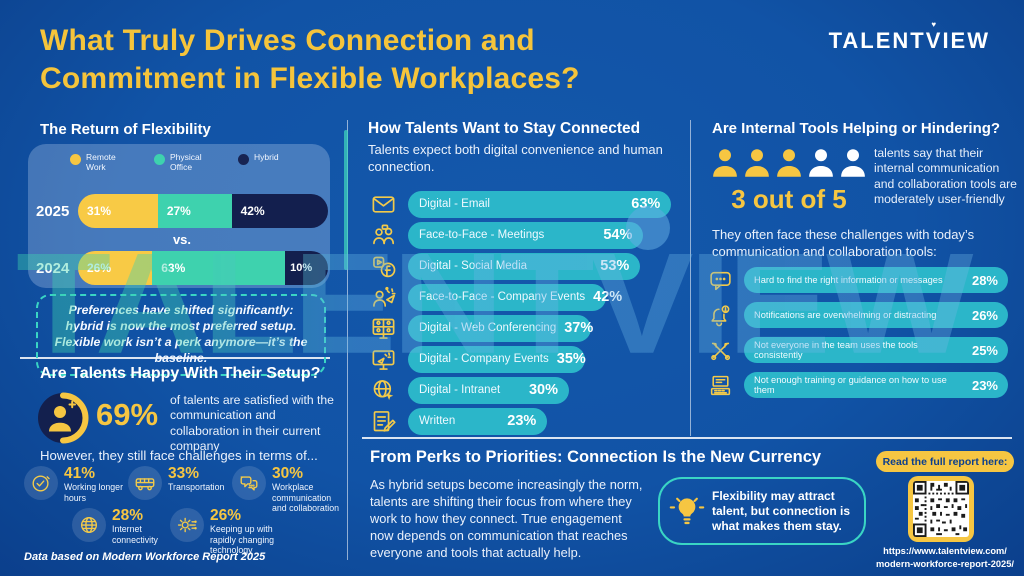  What do you see at coordinates (101, 162) in the screenshot?
I see `legend-label: Remote Work` at bounding box center [101, 162].